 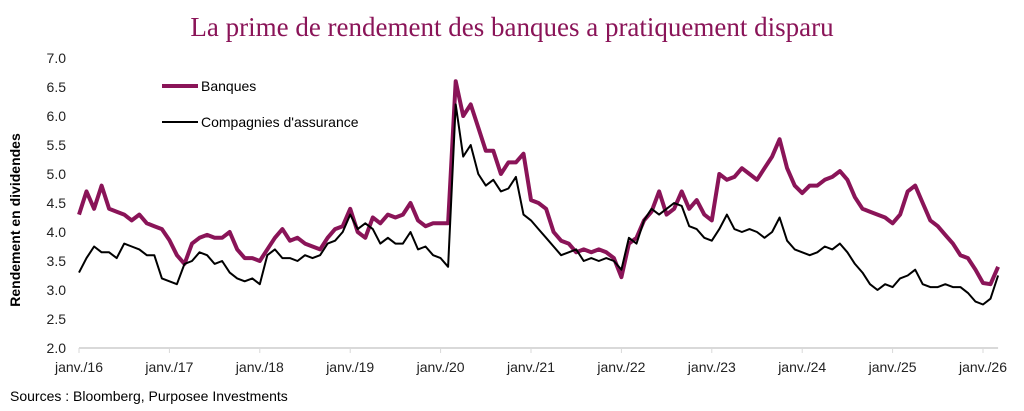 I want to click on x-tick-label: janv./17, so click(x=168, y=367).